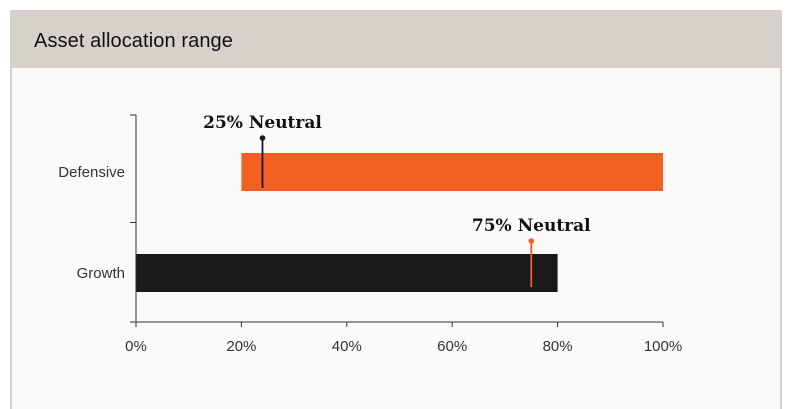 The image size is (792, 409). What do you see at coordinates (531, 226) in the screenshot?
I see `neutral-marker-label: 75% Neutral` at bounding box center [531, 226].